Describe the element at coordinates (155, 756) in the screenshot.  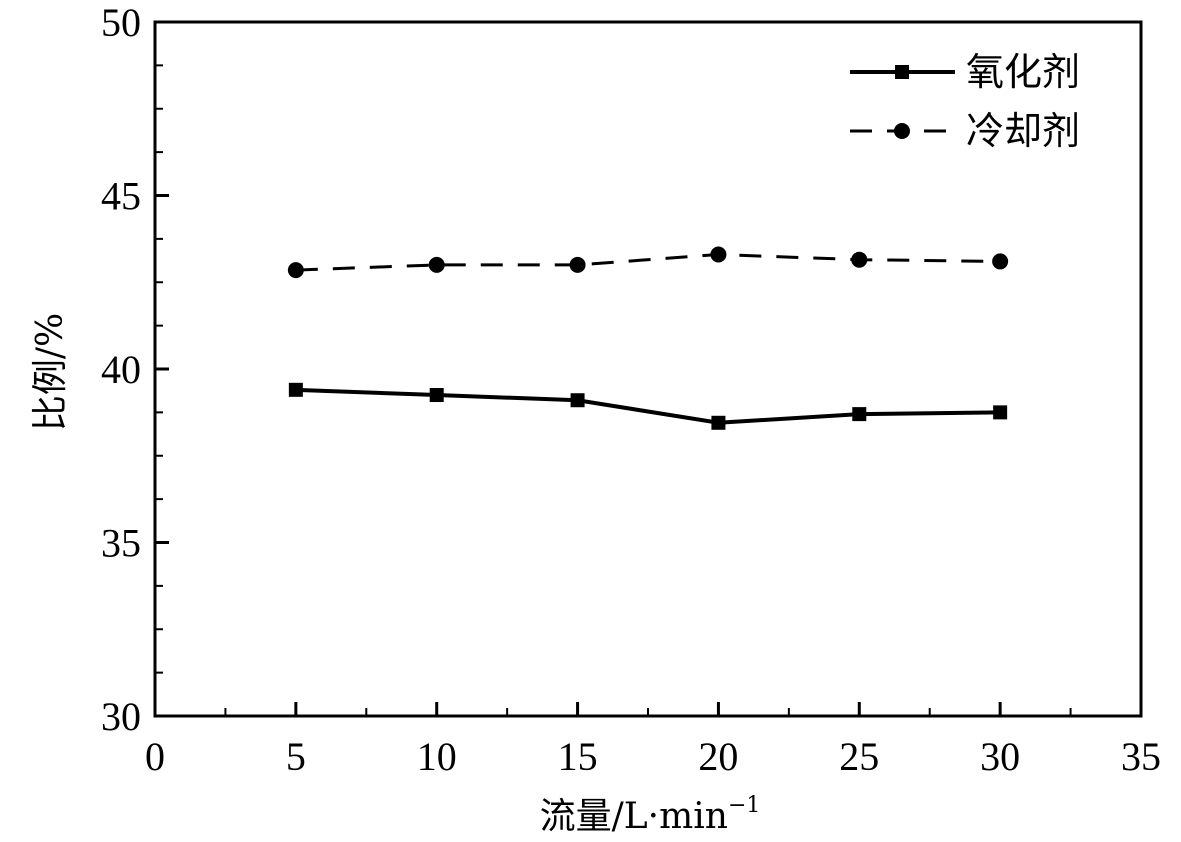
I see `x-tick-label: 0` at that location.